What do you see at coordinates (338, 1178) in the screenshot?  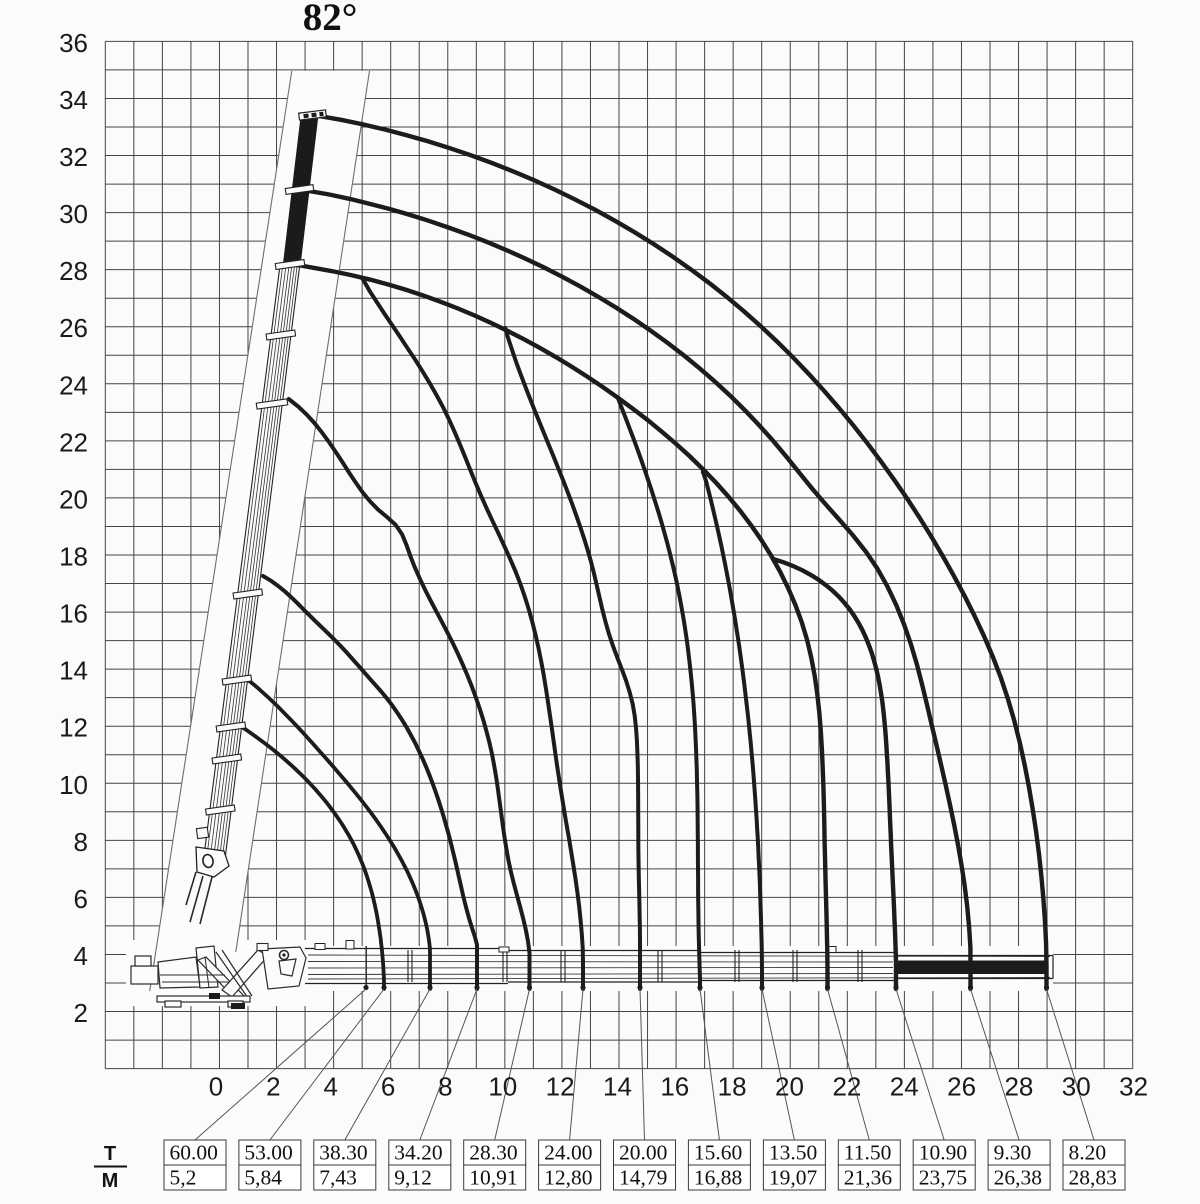 I see `svg-text: 7,43` at bounding box center [338, 1178].